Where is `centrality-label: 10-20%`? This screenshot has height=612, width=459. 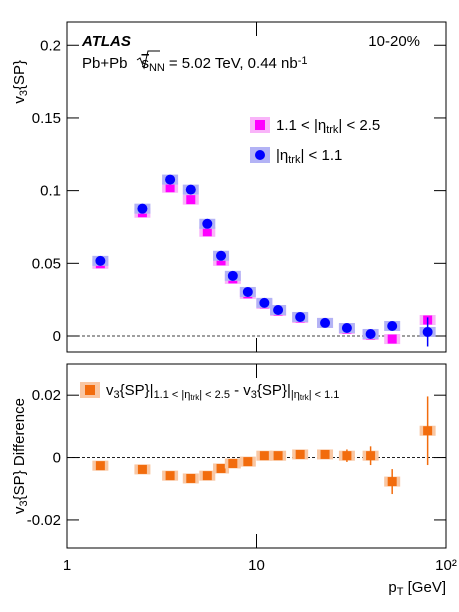 centrality-label: 10-20% is located at coordinates (394, 41).